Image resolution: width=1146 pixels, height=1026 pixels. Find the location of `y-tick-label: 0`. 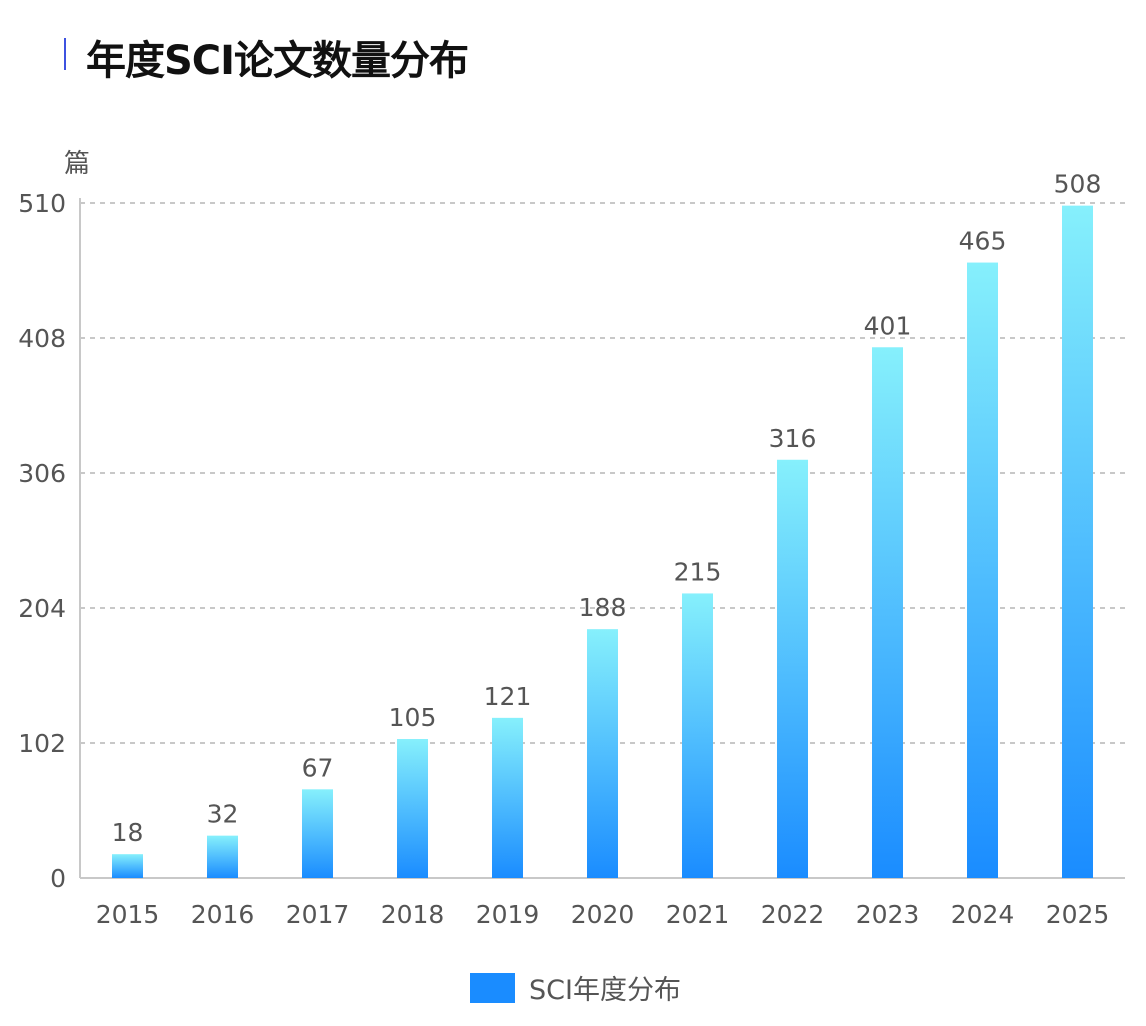

y-tick-label: 0 is located at coordinates (58, 878).